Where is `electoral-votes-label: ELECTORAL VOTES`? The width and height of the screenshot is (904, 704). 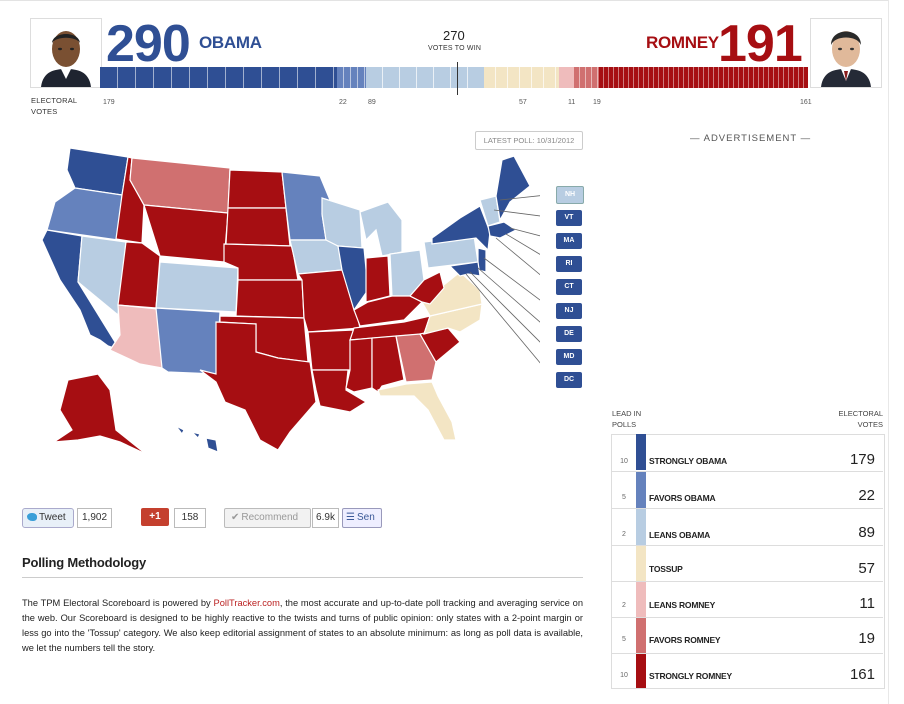 electoral-votes-label: ELECTORAL VOTES is located at coordinates (54, 106).